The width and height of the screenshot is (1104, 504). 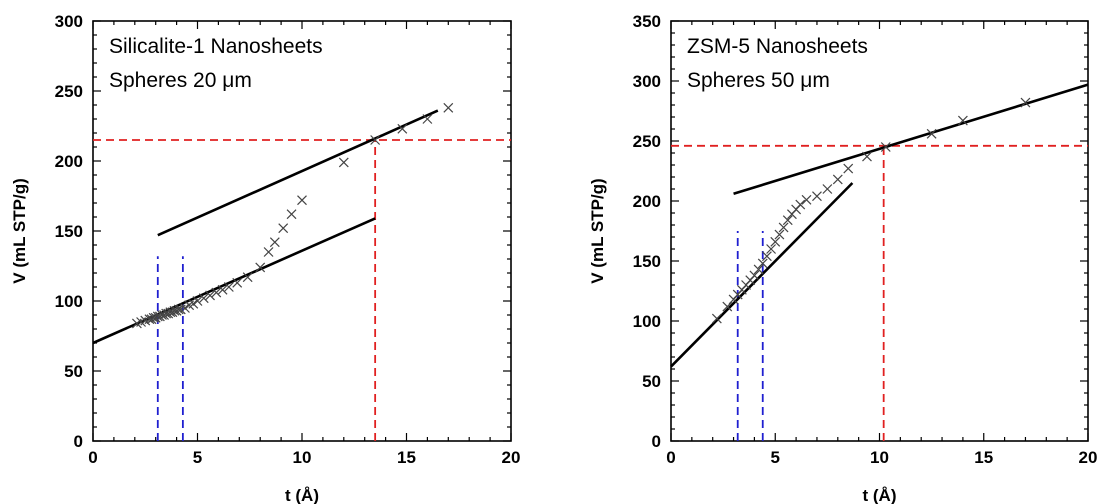 I want to click on sample-label-line-1: ZSM-5 Nanosheets, so click(x=777, y=46).